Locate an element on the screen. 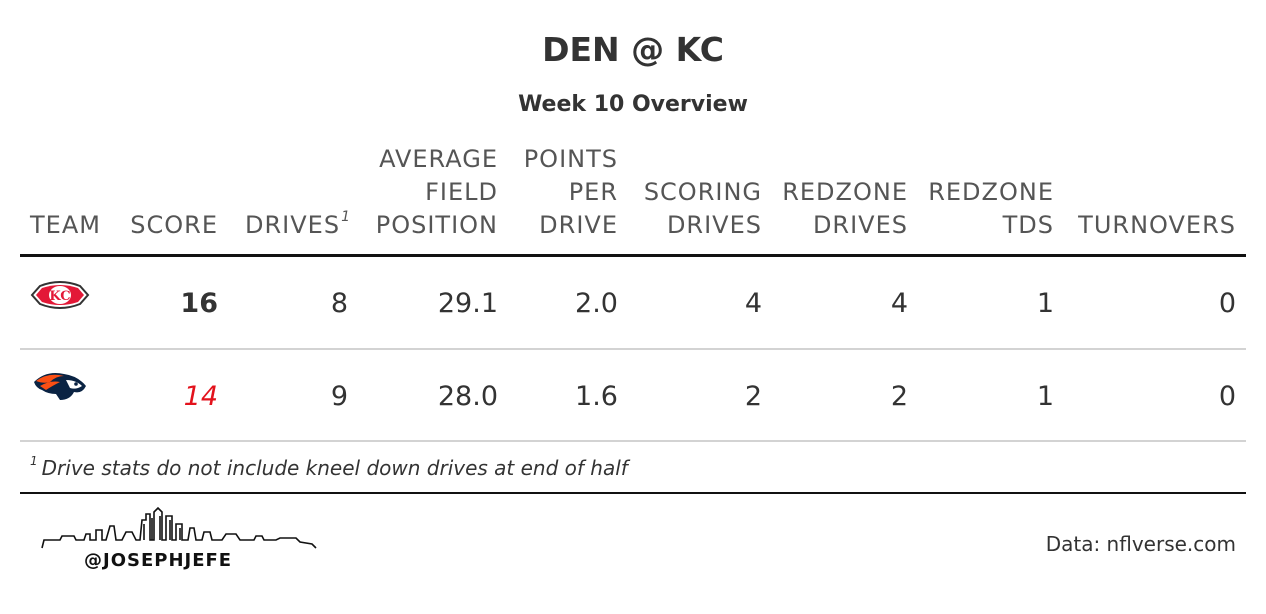 The height and width of the screenshot is (614, 1266). kc-avg-field-position: 29.1 is located at coordinates (467, 303).